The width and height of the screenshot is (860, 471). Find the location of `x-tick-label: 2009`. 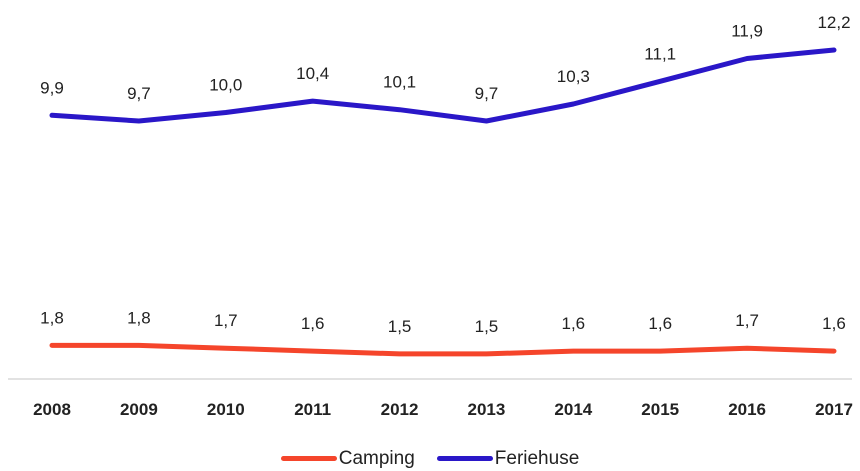

x-tick-label: 2009 is located at coordinates (139, 409).